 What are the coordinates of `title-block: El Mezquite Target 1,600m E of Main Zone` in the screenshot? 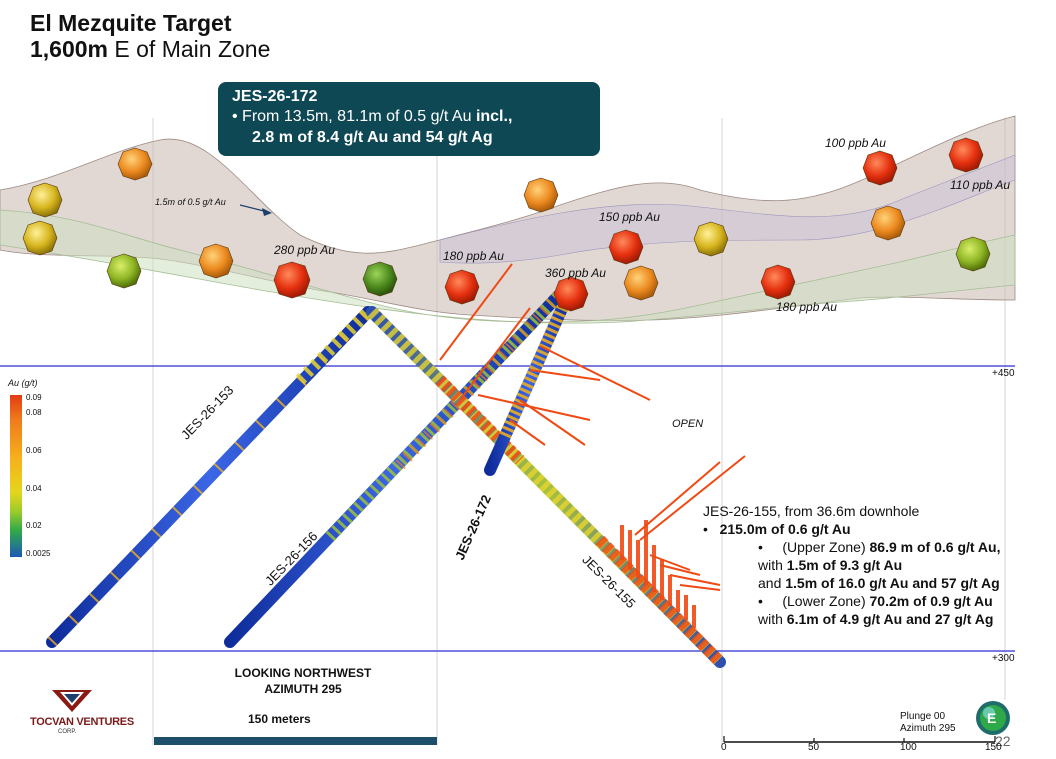 It's located at (150, 36).